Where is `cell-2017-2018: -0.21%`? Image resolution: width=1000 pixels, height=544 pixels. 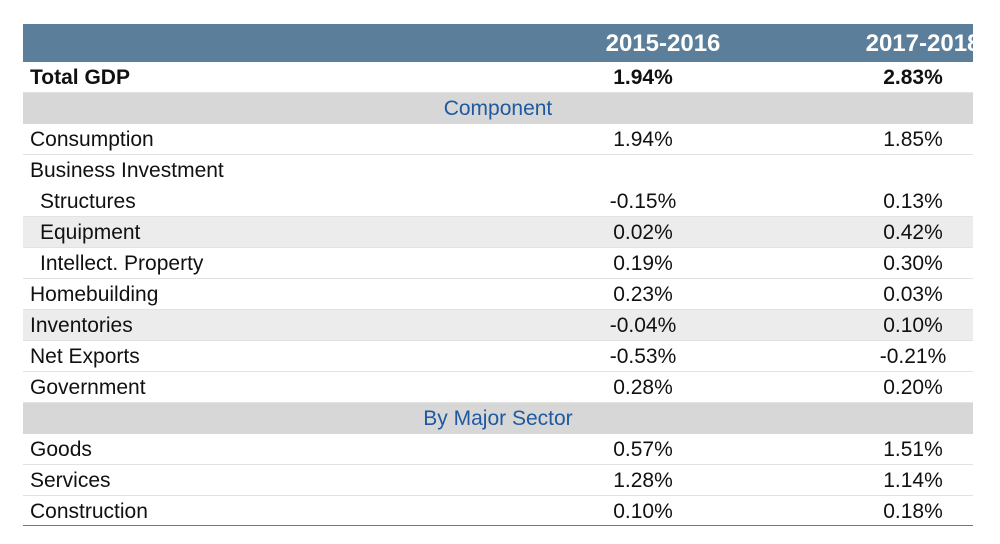 cell-2017-2018: -0.21% is located at coordinates (913, 356).